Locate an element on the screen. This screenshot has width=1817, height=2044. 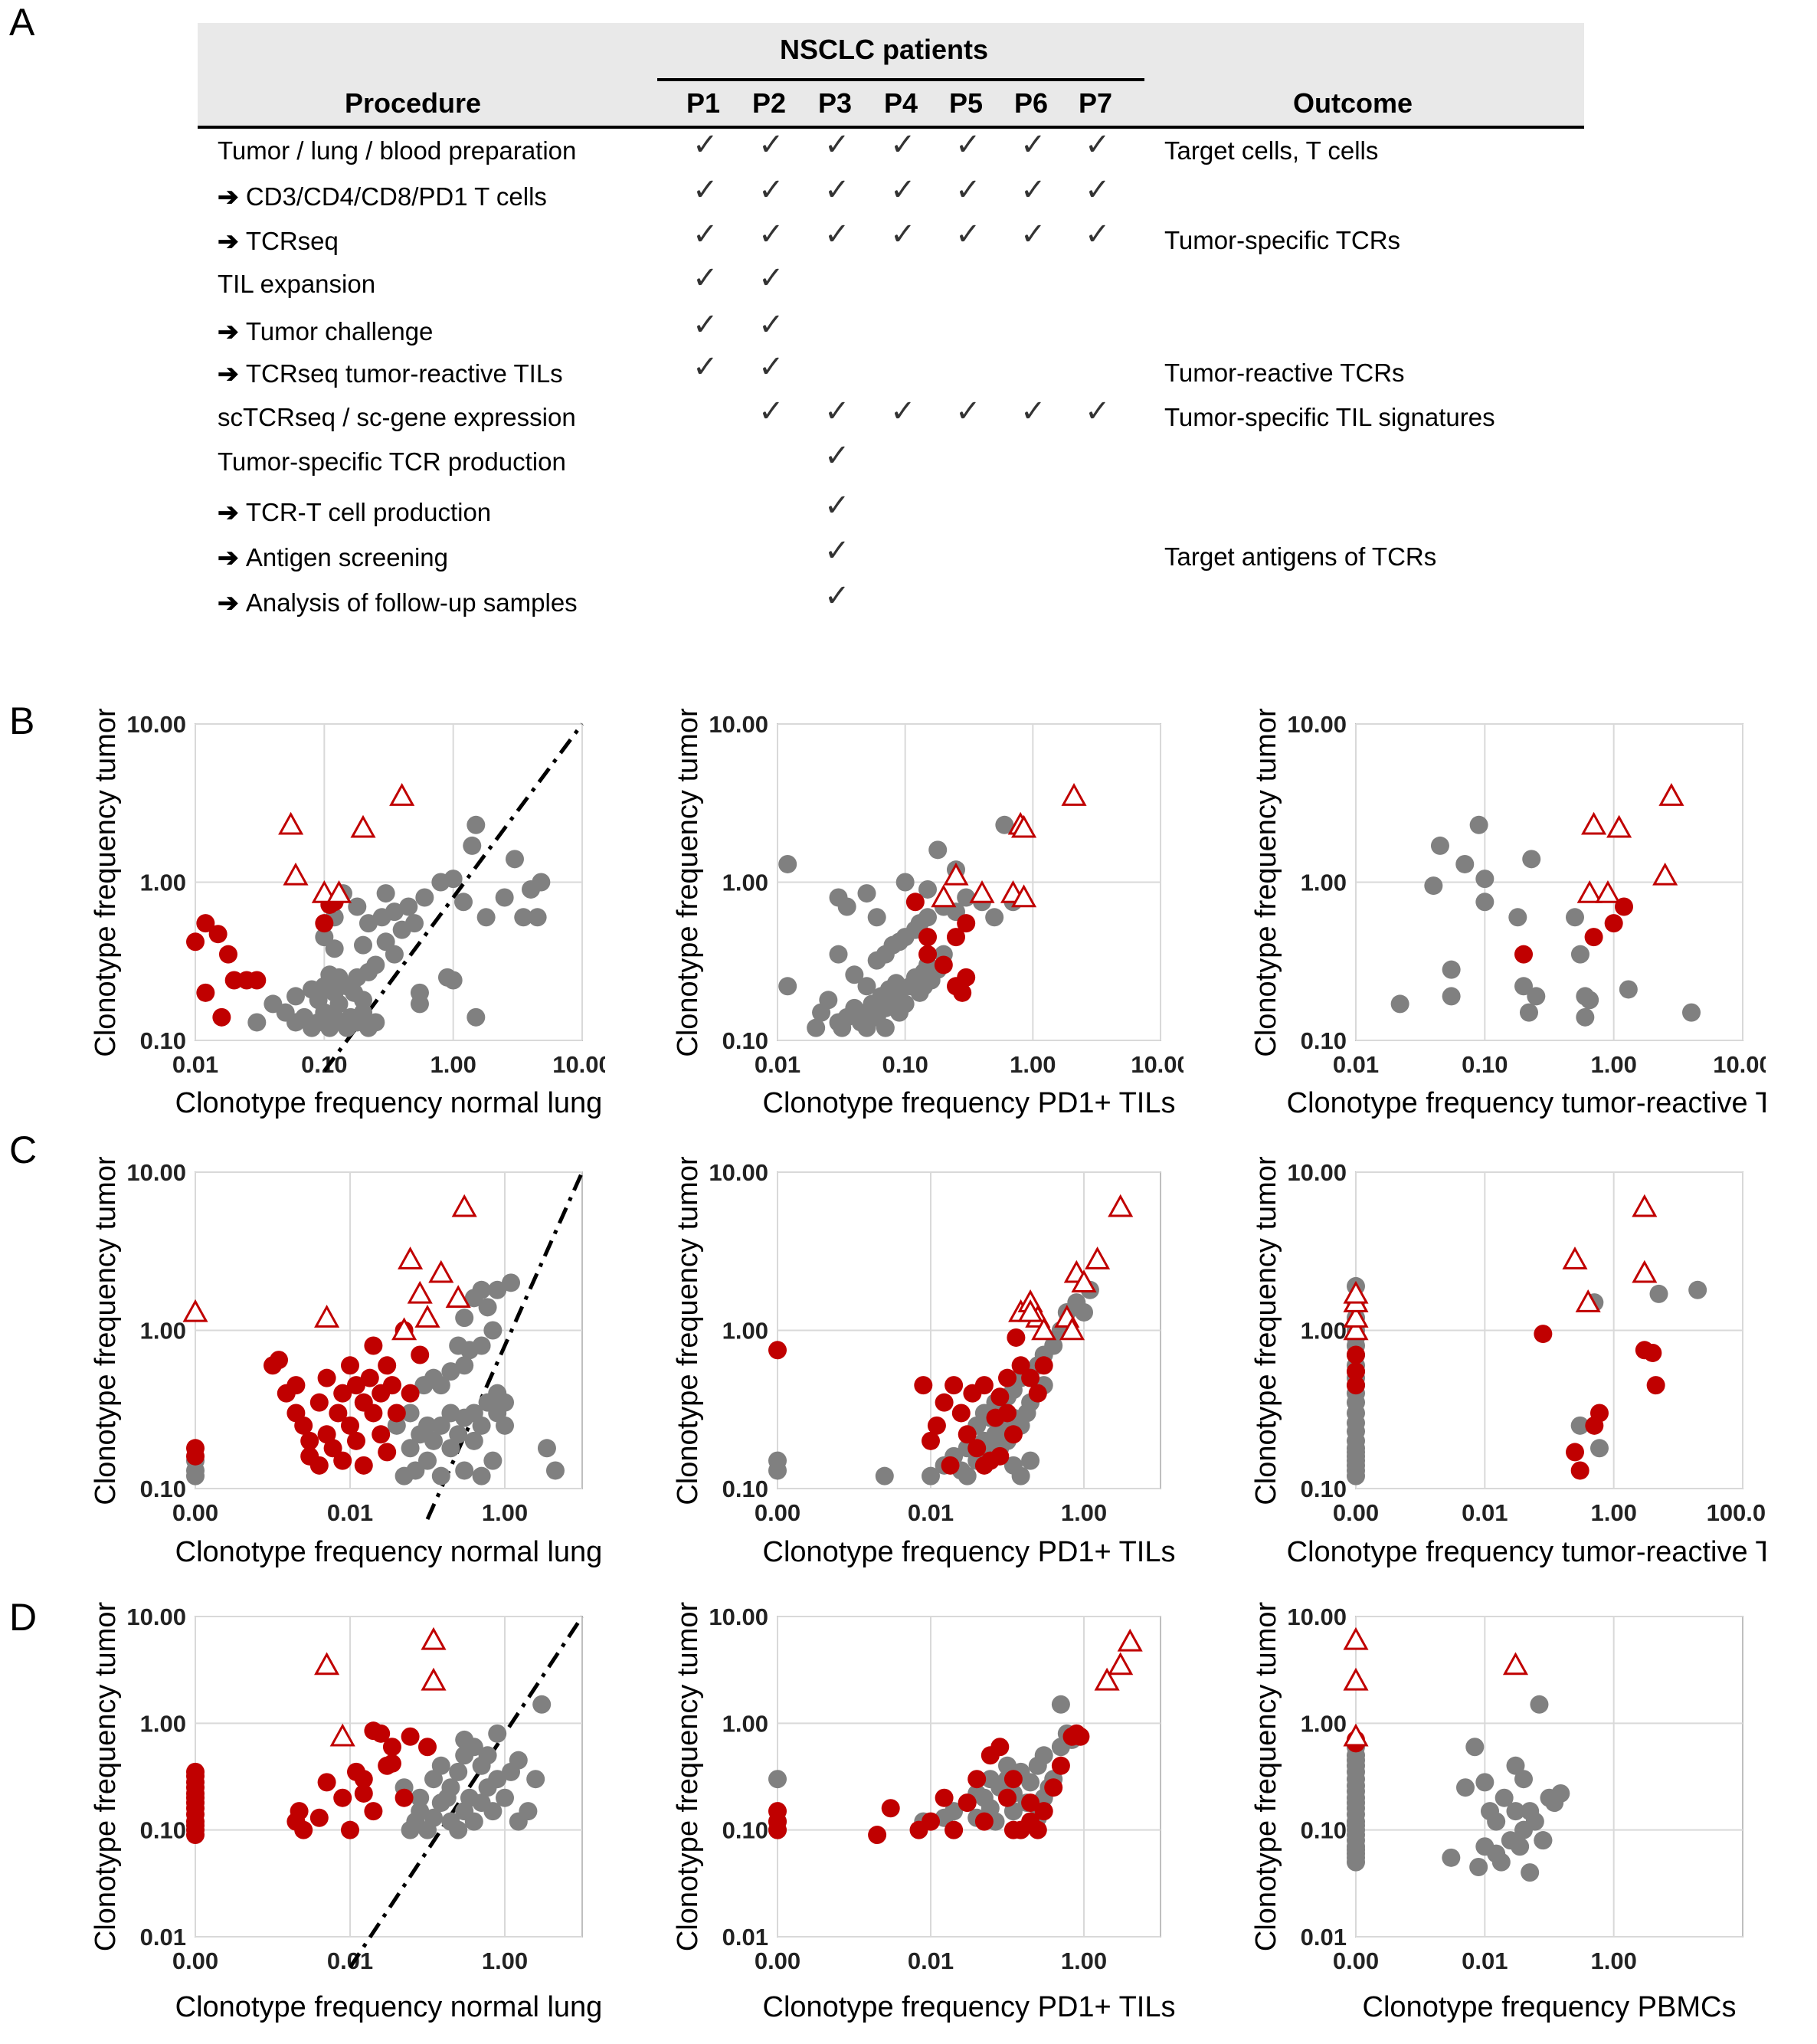
patient-header-p7: P7 is located at coordinates (1096, 103).